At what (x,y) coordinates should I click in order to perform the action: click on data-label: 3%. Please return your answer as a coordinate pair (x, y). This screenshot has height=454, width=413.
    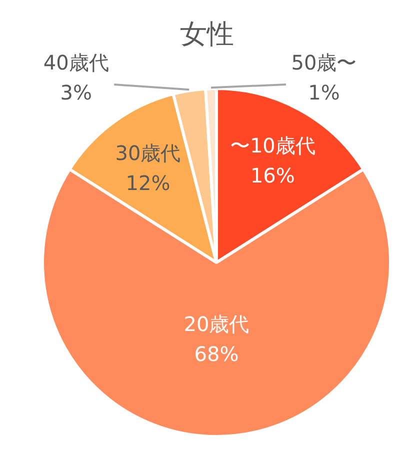
    Looking at the image, I should click on (76, 92).